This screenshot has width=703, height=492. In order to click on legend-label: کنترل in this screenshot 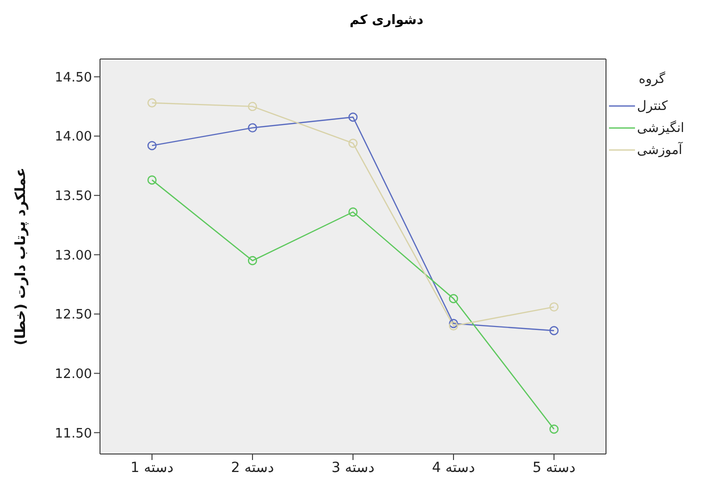, I will do `click(652, 106)`.